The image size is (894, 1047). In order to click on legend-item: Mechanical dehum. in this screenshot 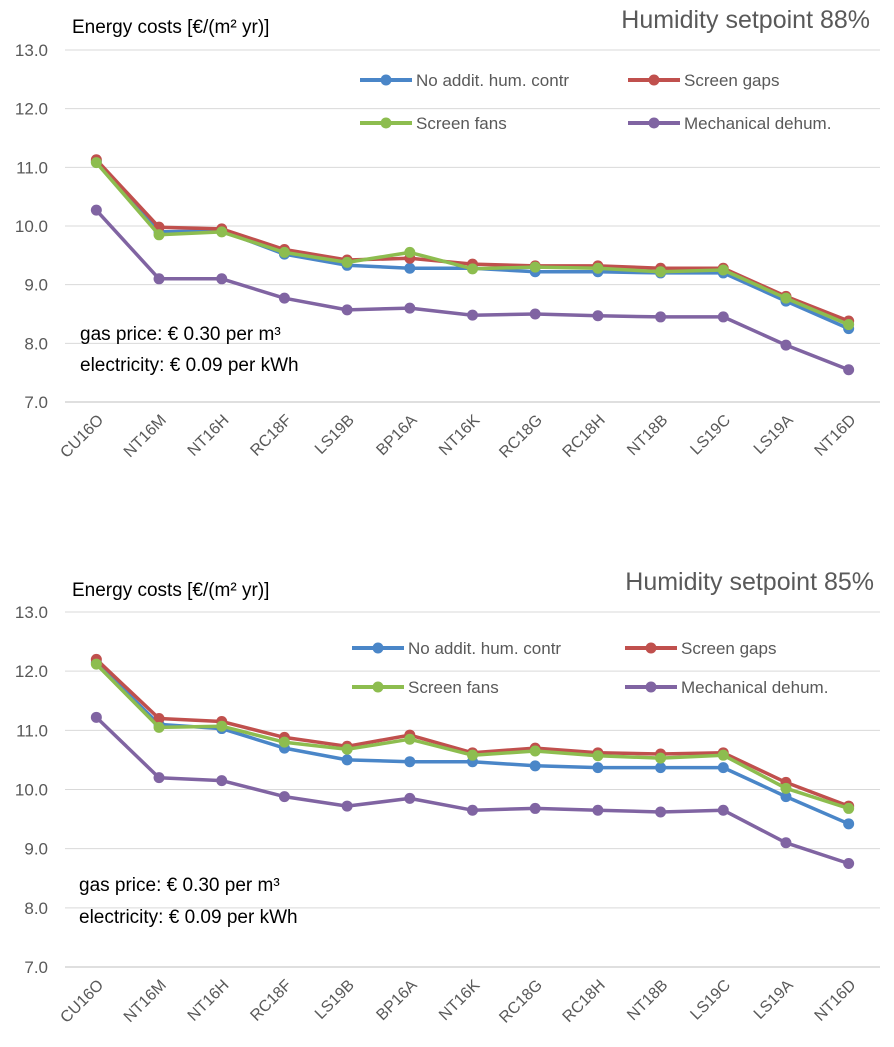, I will do `click(726, 687)`.